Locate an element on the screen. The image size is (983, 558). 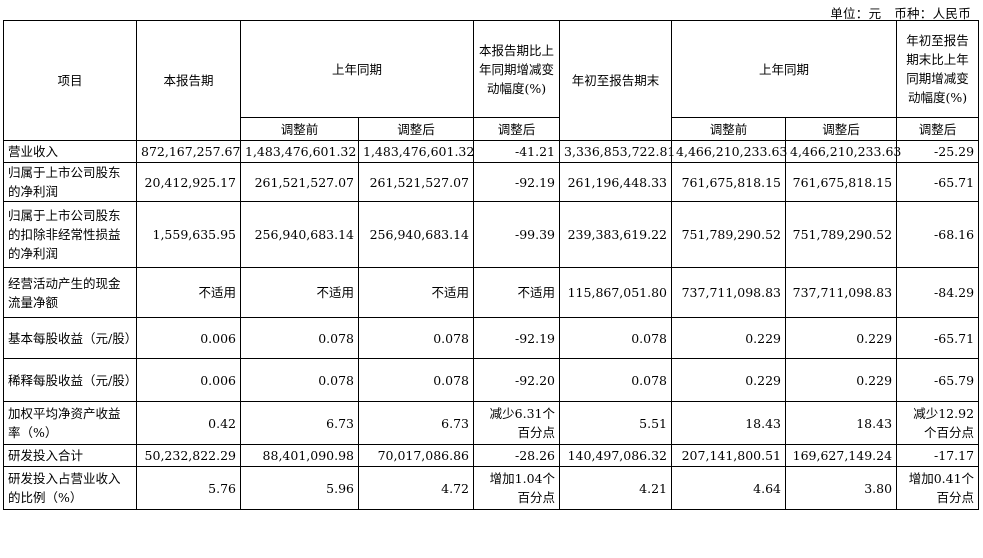
cell-ytd-before: 207,141,800.51 is located at coordinates (729, 455).